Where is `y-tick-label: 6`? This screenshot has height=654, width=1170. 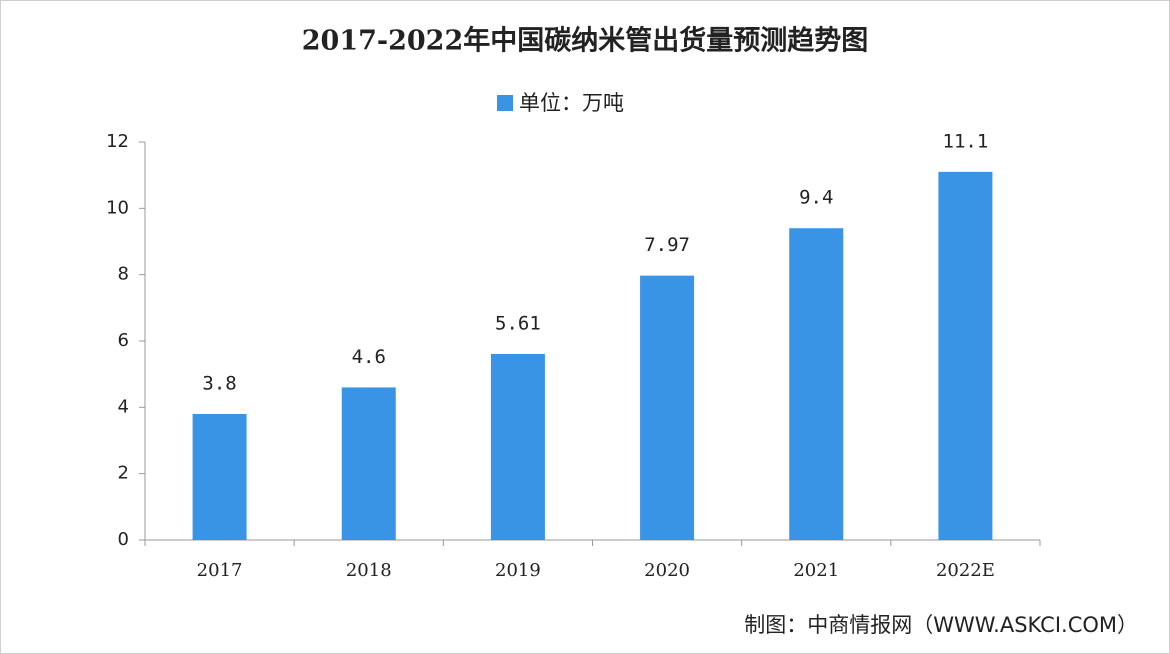 y-tick-label: 6 is located at coordinates (123, 340).